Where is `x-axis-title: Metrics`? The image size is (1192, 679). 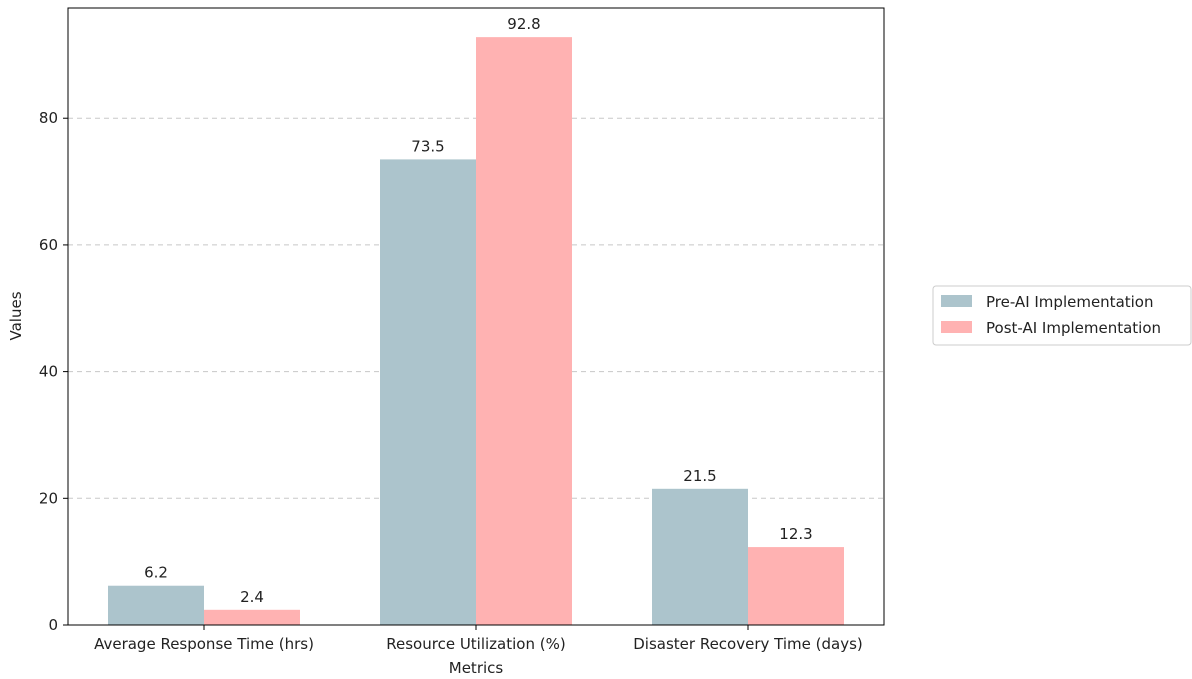 x-axis-title: Metrics is located at coordinates (476, 668).